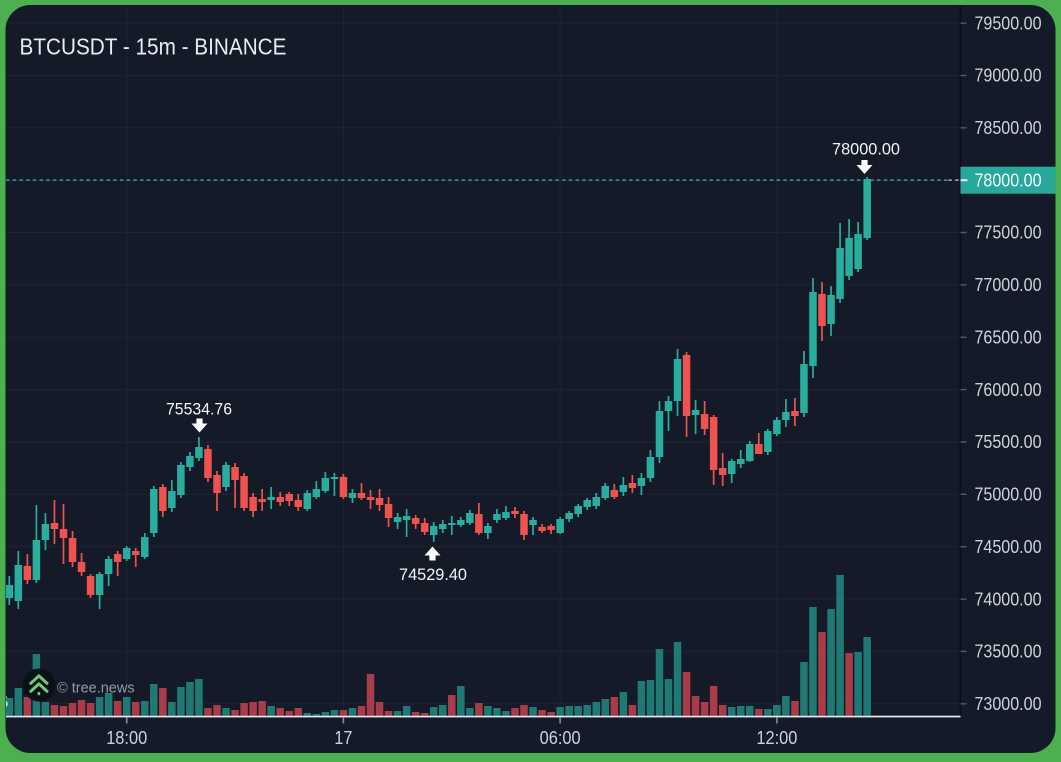  What do you see at coordinates (776, 738) in the screenshot?
I see `svg-text: 12:00` at bounding box center [776, 738].